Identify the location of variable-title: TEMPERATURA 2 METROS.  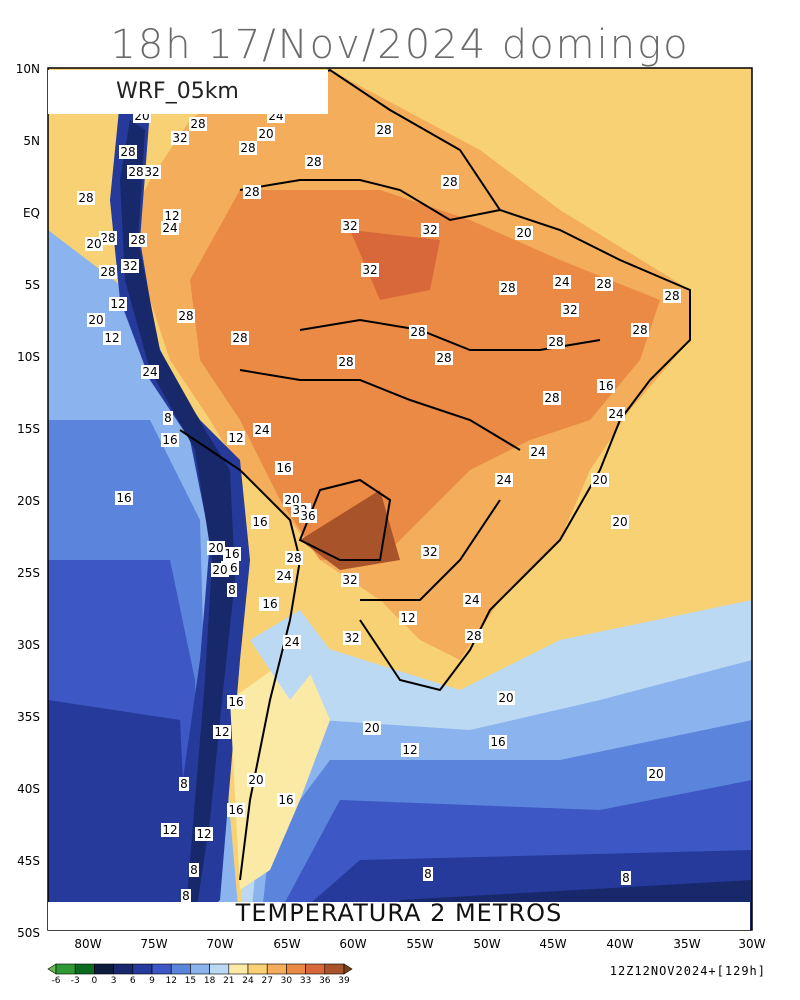
(399, 915).